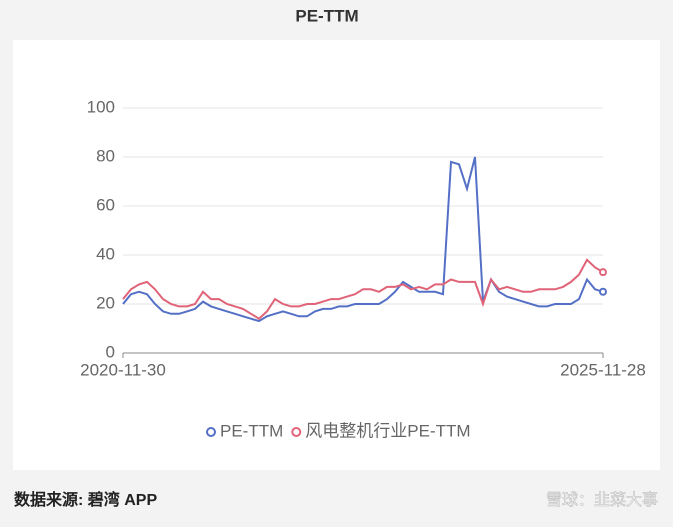 The image size is (673, 527). Describe the element at coordinates (251, 430) in the screenshot. I see `legend-label: PE-TTM` at that location.